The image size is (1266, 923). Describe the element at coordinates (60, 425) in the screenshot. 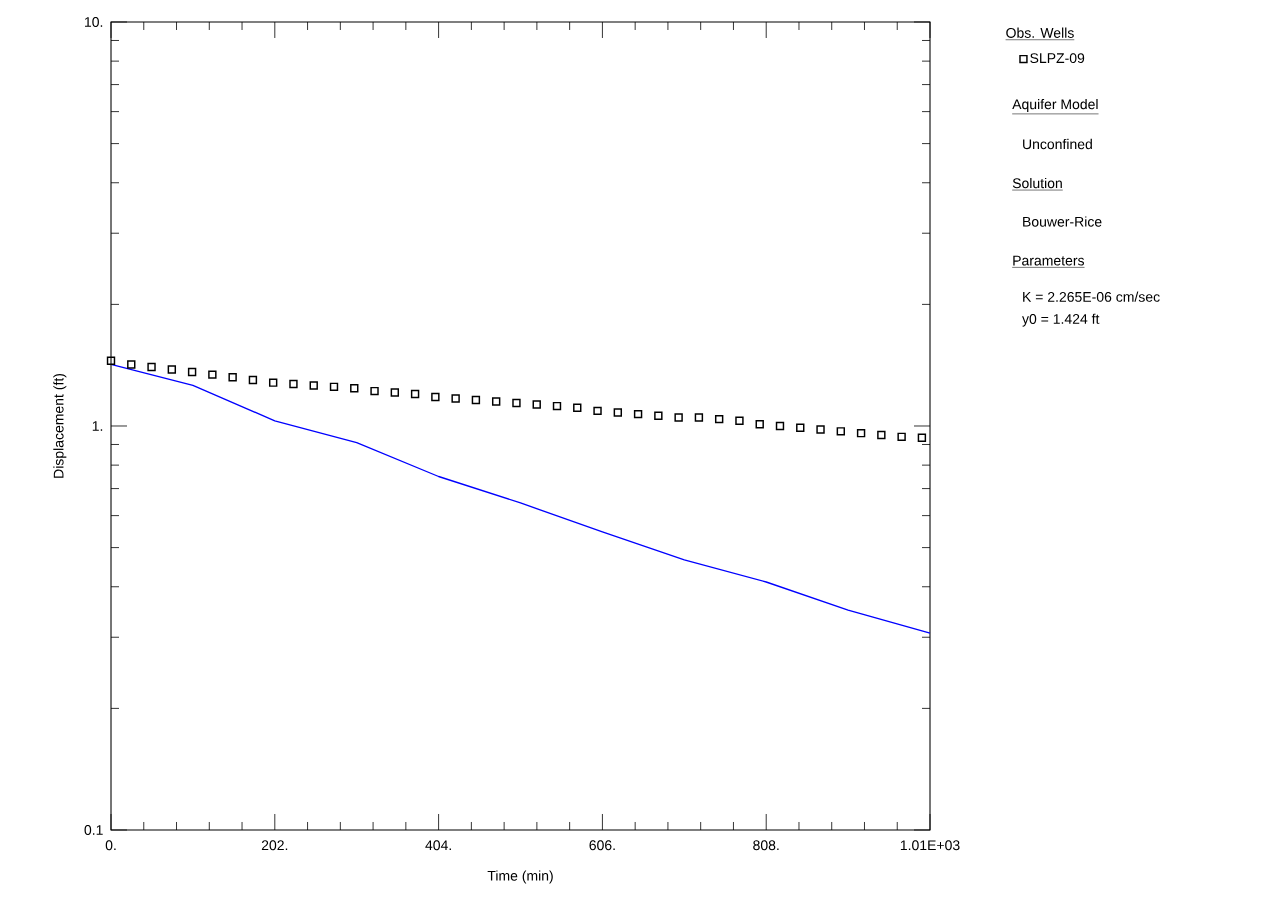

I see `y-axis-title: Displacement (ft)` at that location.